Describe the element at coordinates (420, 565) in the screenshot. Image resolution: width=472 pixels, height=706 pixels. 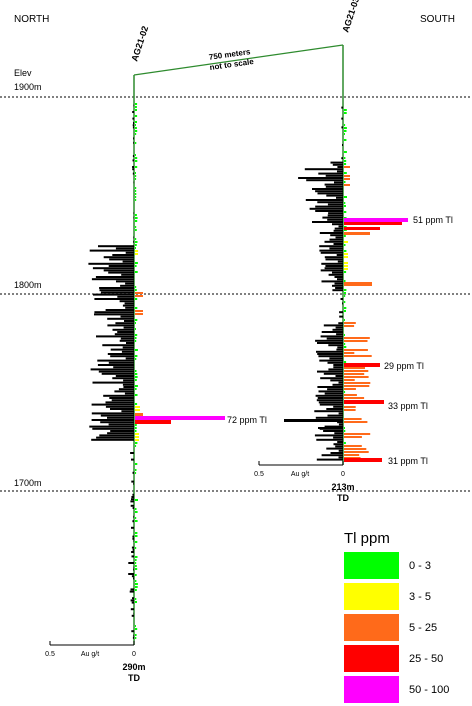
I see `legend-label: 0 - 3` at that location.